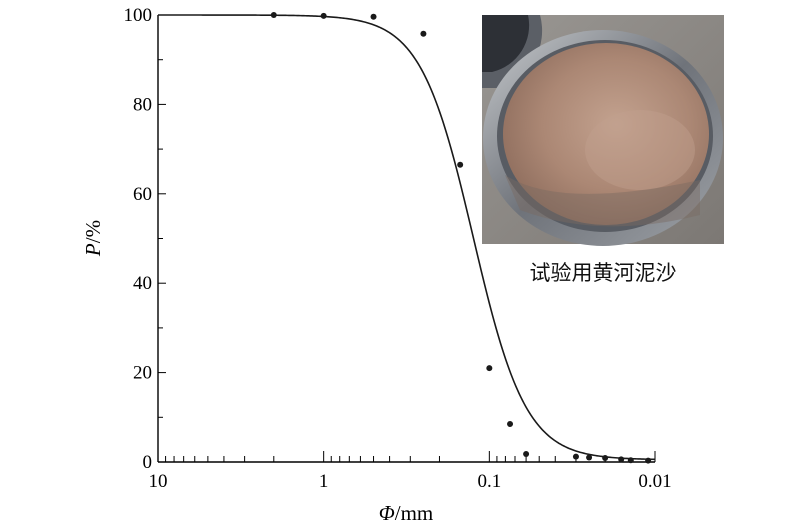 Image resolution: width=800 pixels, height=531 pixels. I want to click on y-tick-label: 20, so click(142, 373).